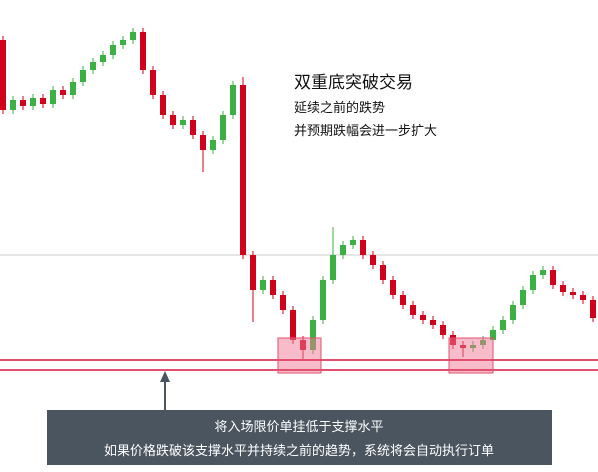  What do you see at coordinates (339, 108) in the screenshot?
I see `subtitle: 延续之前的跌势` at bounding box center [339, 108].